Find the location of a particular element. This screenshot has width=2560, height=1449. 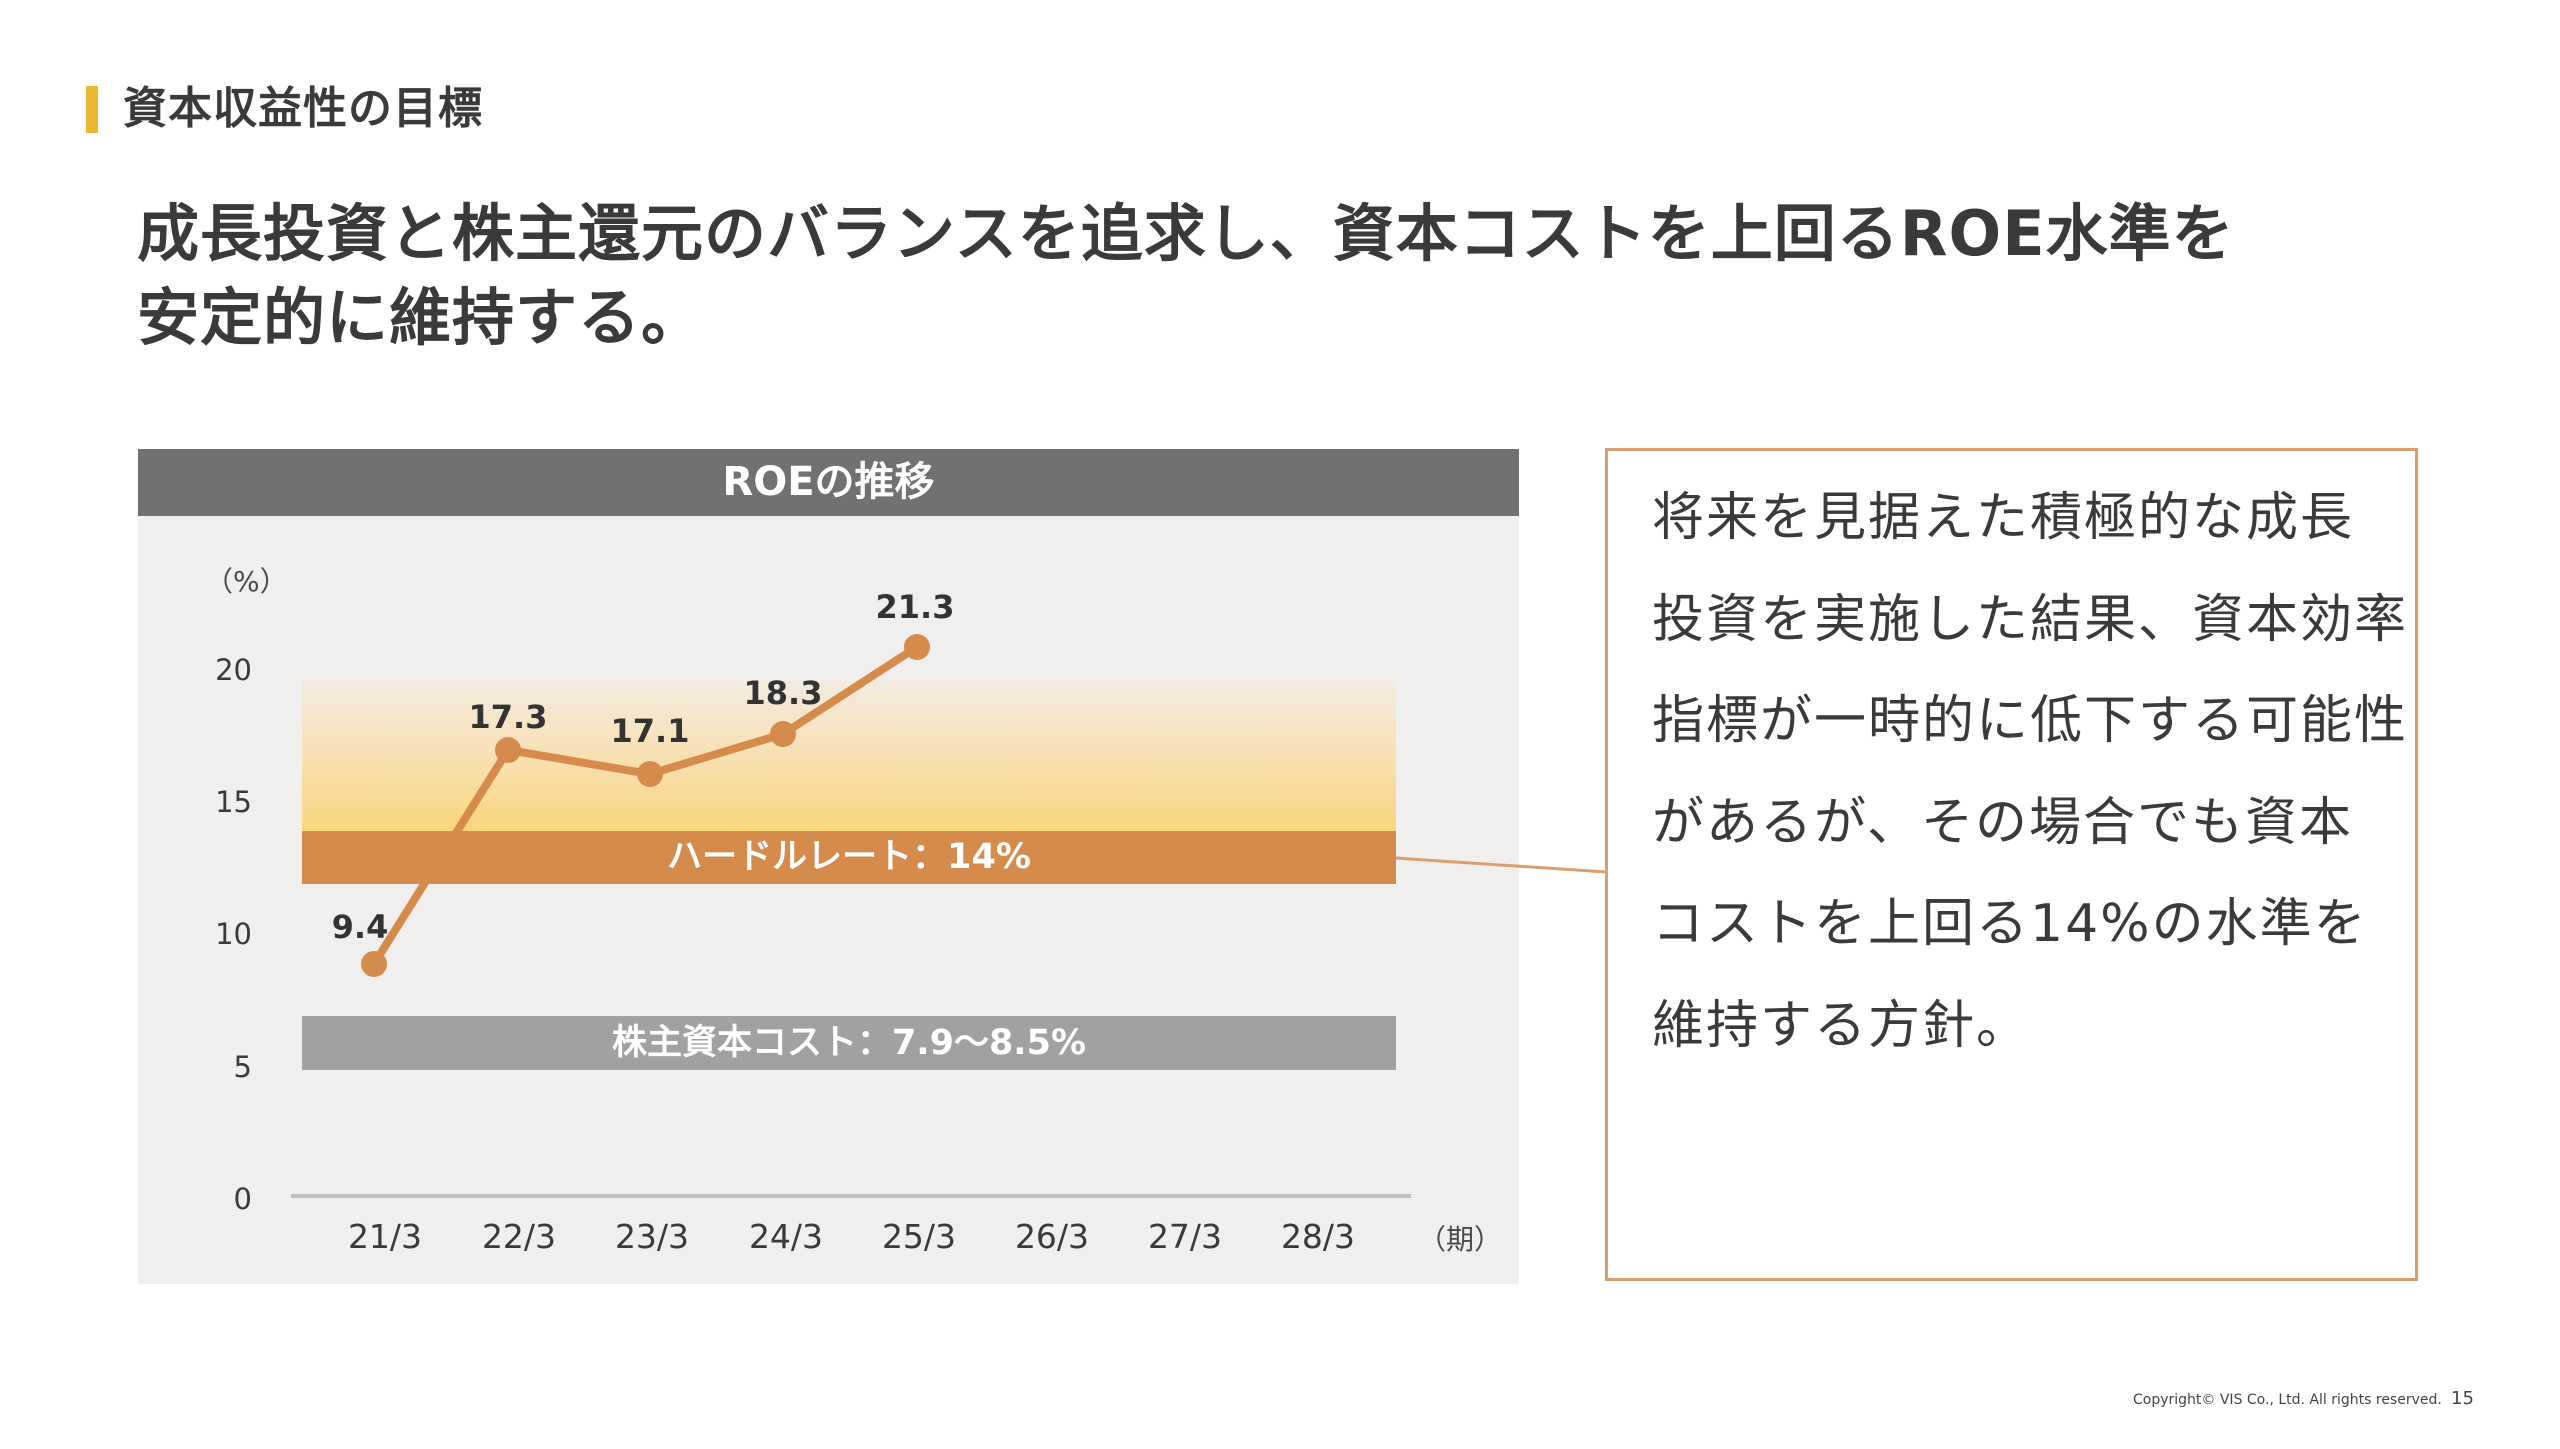

y-axis-unit: （%） is located at coordinates (246, 581).